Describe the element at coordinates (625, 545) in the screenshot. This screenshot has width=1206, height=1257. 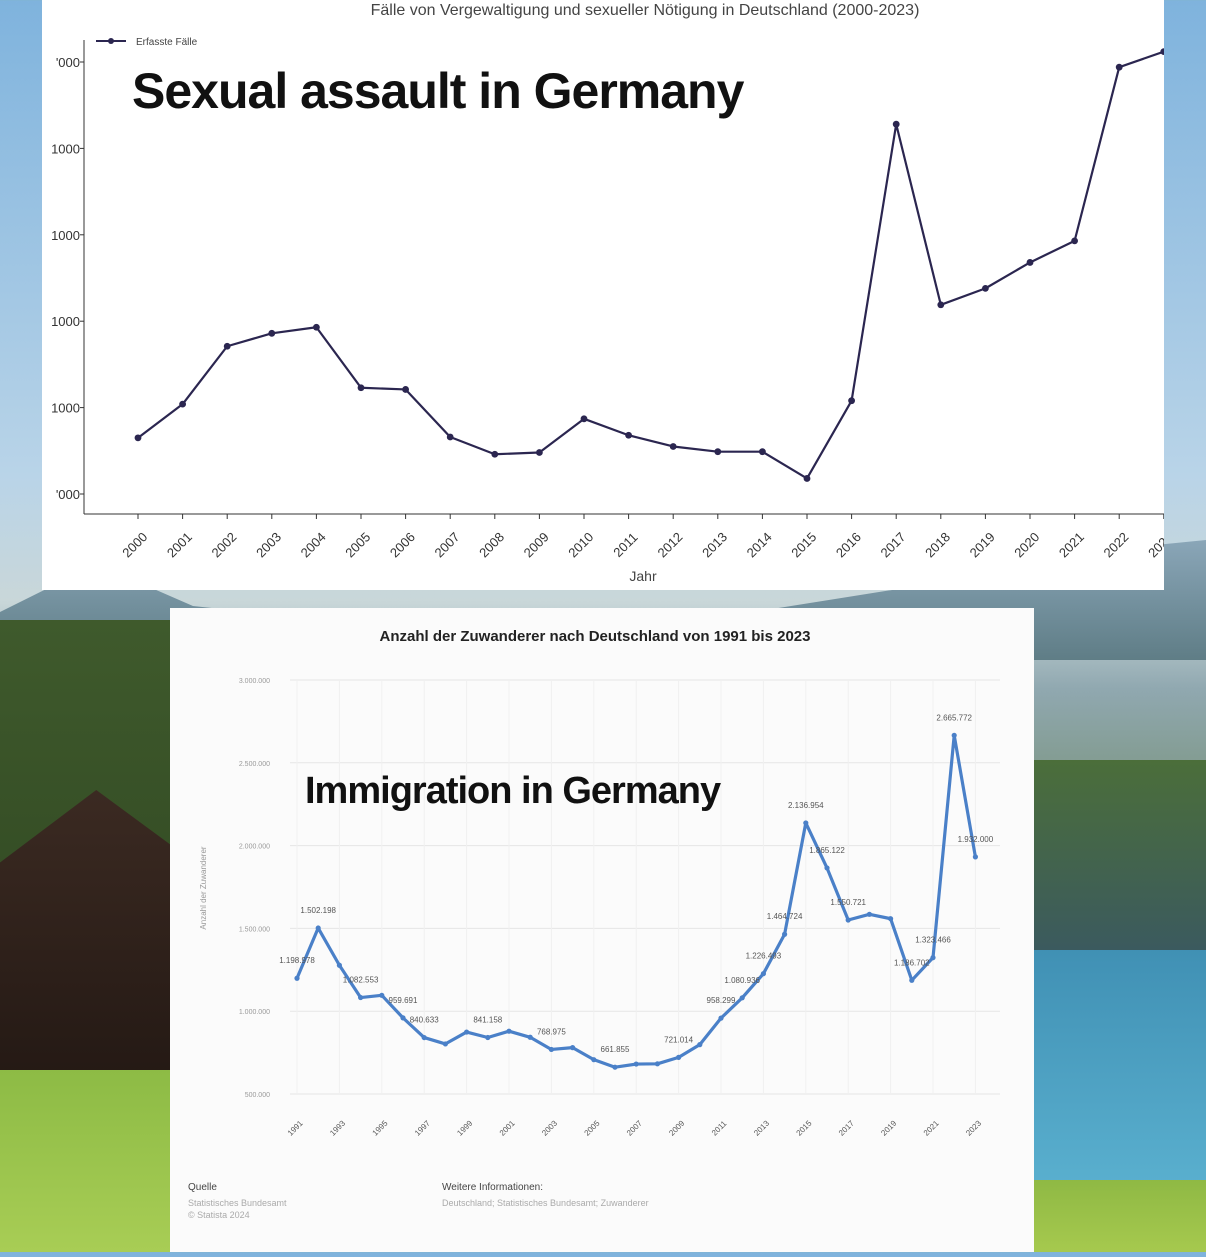
I see `chart1-x-tick-label: 2011` at that location.